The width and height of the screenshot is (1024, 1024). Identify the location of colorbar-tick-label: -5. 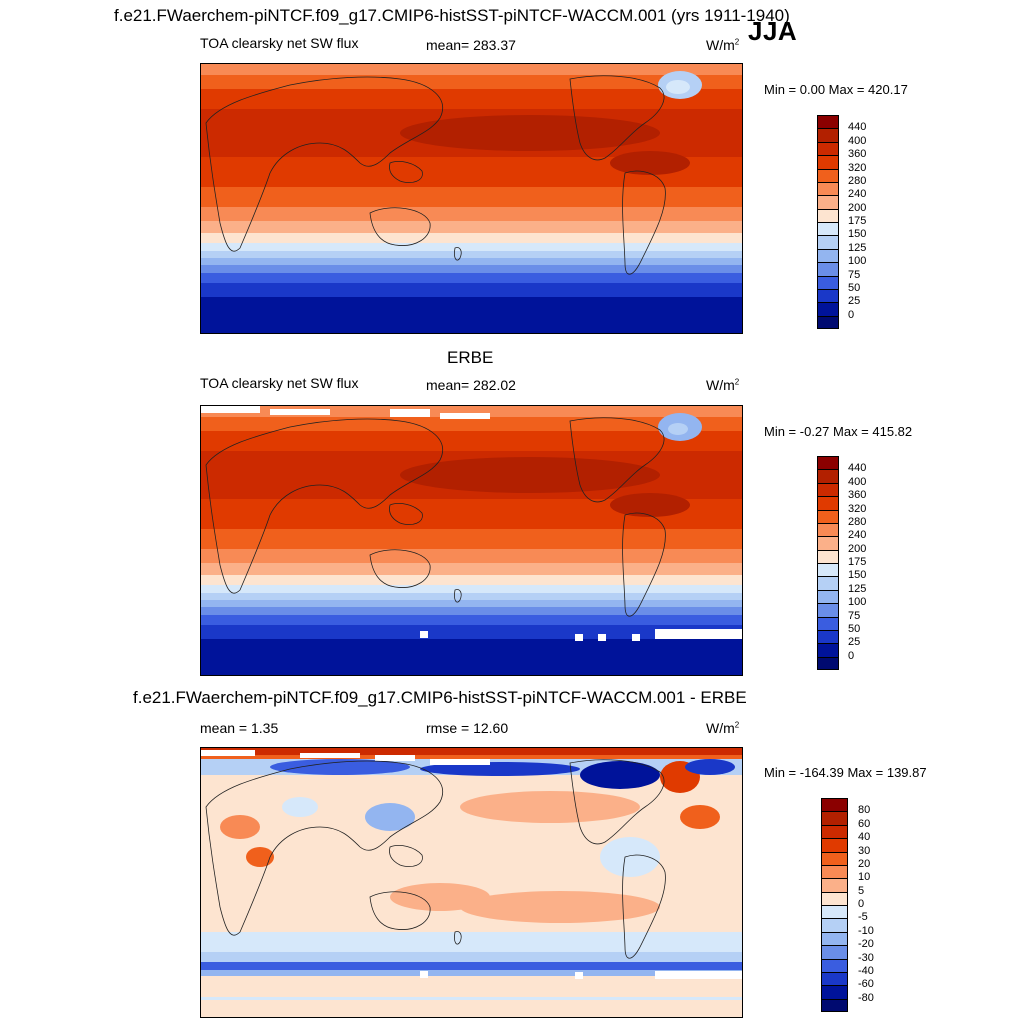
(863, 917).